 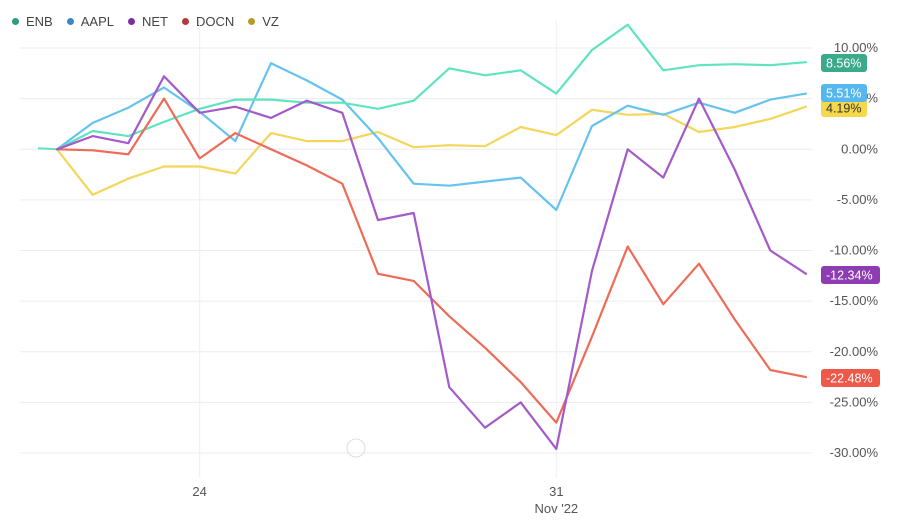 What do you see at coordinates (854, 452) in the screenshot?
I see `y-tick-label: -30.00%` at bounding box center [854, 452].